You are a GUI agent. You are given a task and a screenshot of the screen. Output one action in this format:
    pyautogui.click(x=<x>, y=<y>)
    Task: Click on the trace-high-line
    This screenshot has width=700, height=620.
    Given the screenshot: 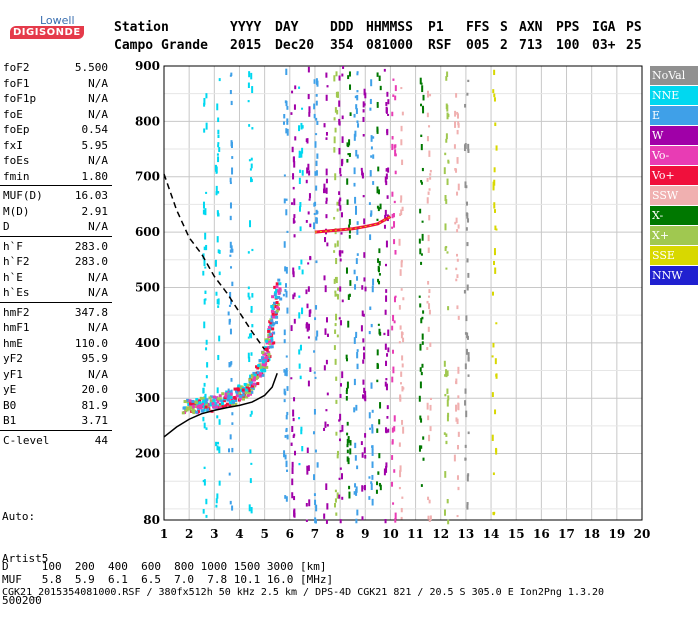 What is the action you would take?
    pyautogui.click(x=353, y=224)
    